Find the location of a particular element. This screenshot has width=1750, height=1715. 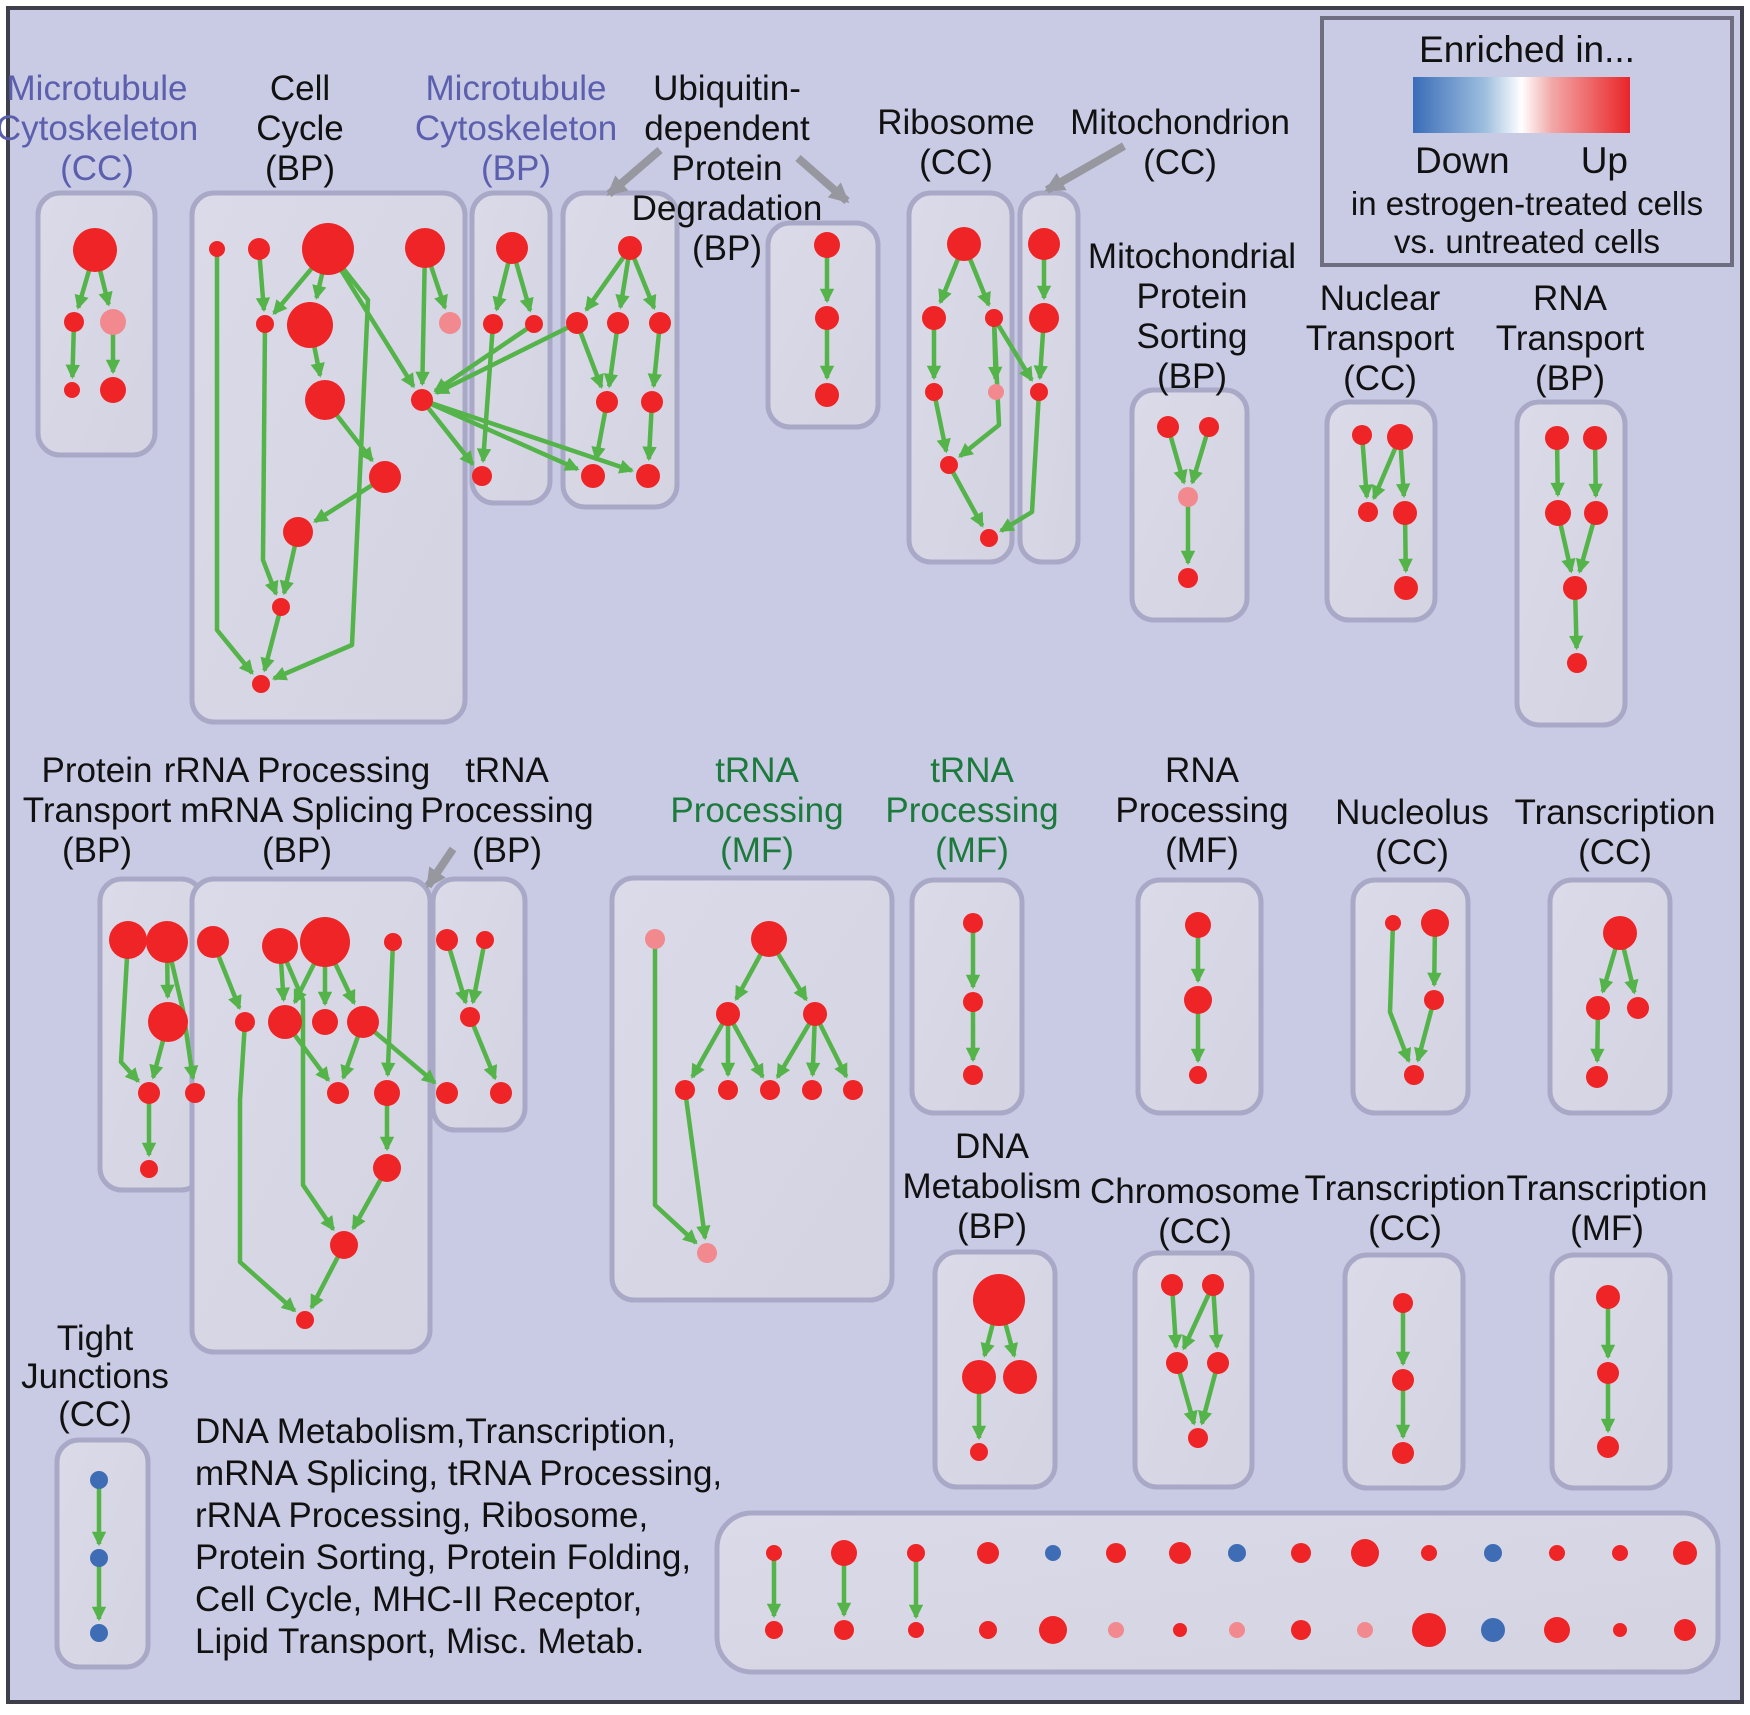

cluster-dna-metabolism-box is located at coordinates (995, 1369).